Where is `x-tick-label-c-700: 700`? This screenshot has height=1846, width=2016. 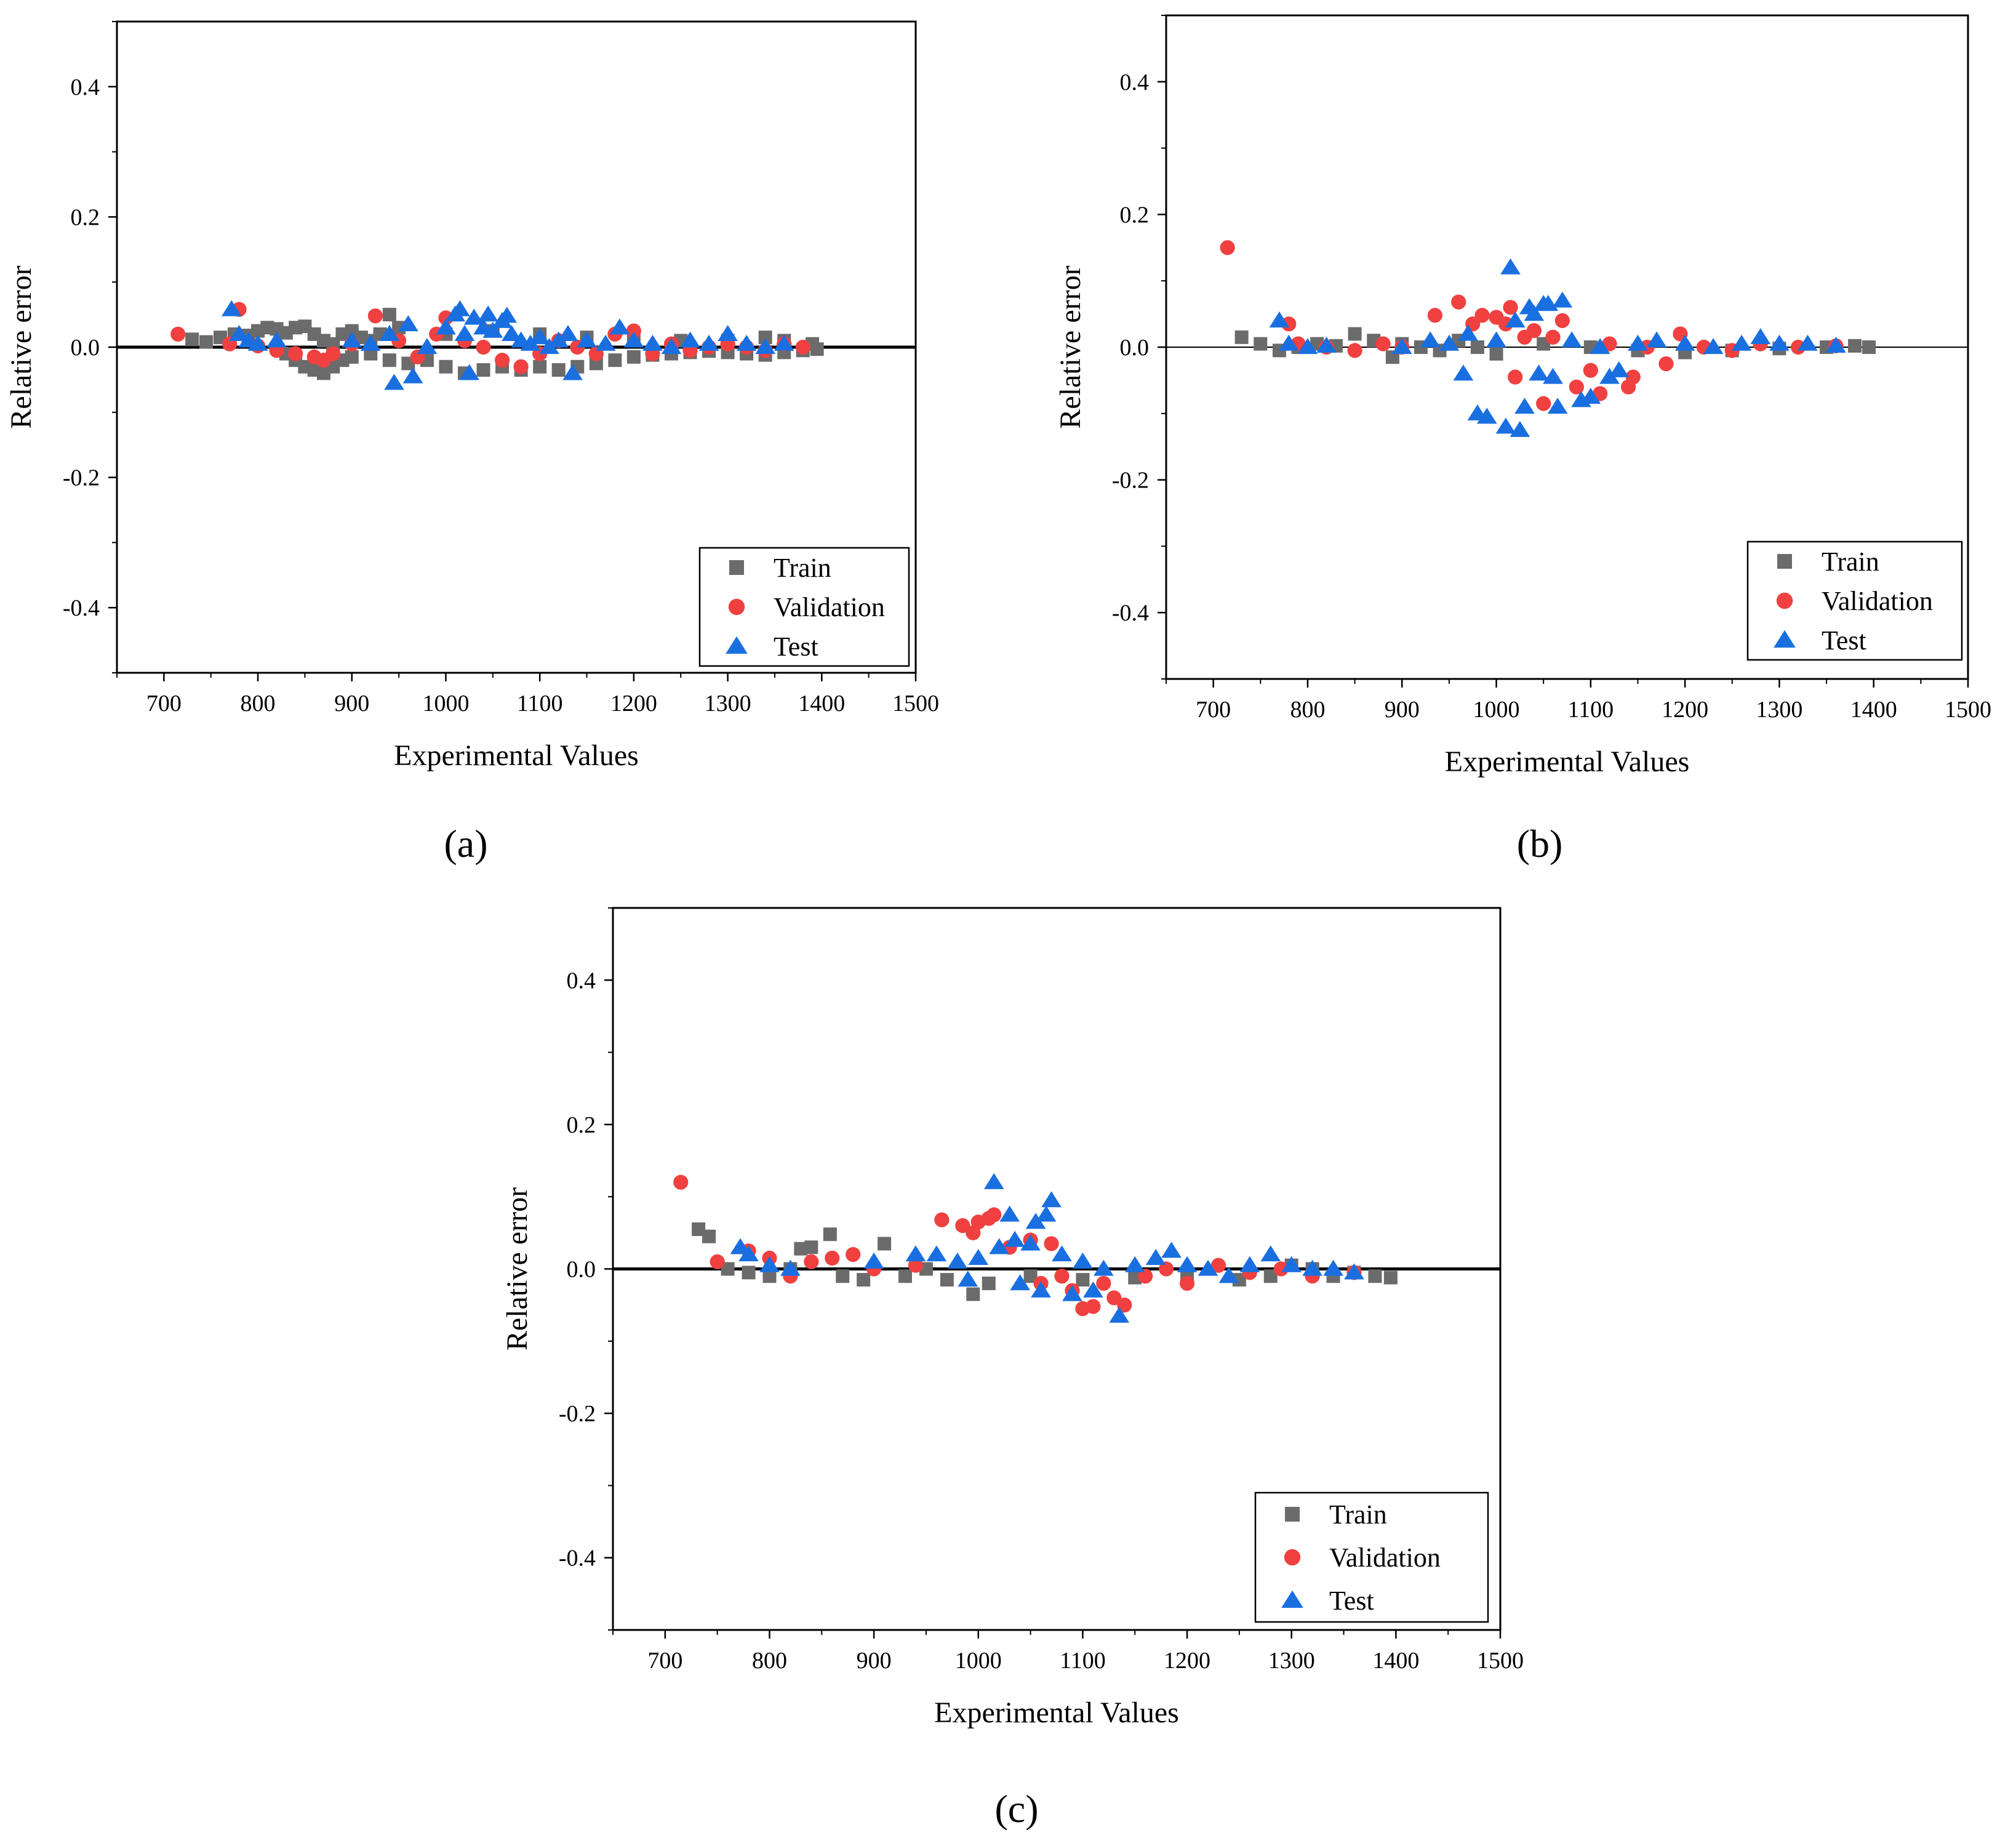
x-tick-label-c-700: 700 is located at coordinates (664, 1661).